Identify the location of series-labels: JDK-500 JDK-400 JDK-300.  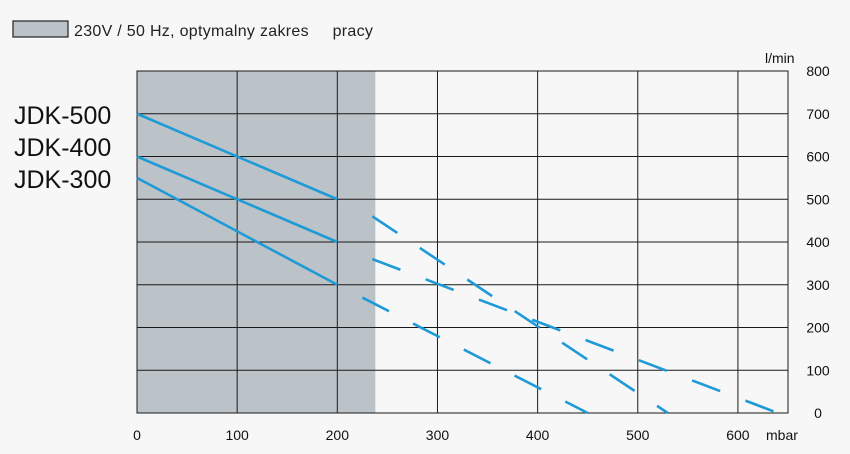
(62, 148).